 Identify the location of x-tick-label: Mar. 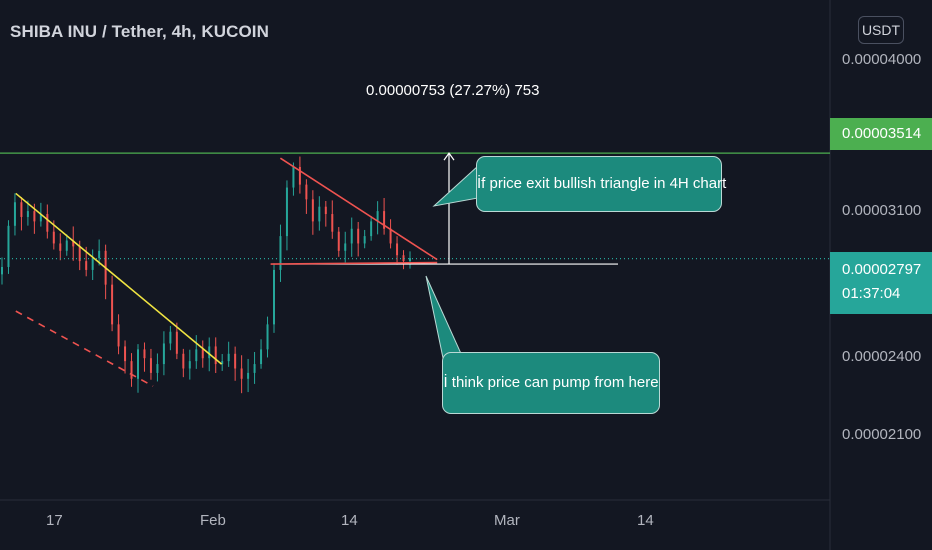
(507, 520).